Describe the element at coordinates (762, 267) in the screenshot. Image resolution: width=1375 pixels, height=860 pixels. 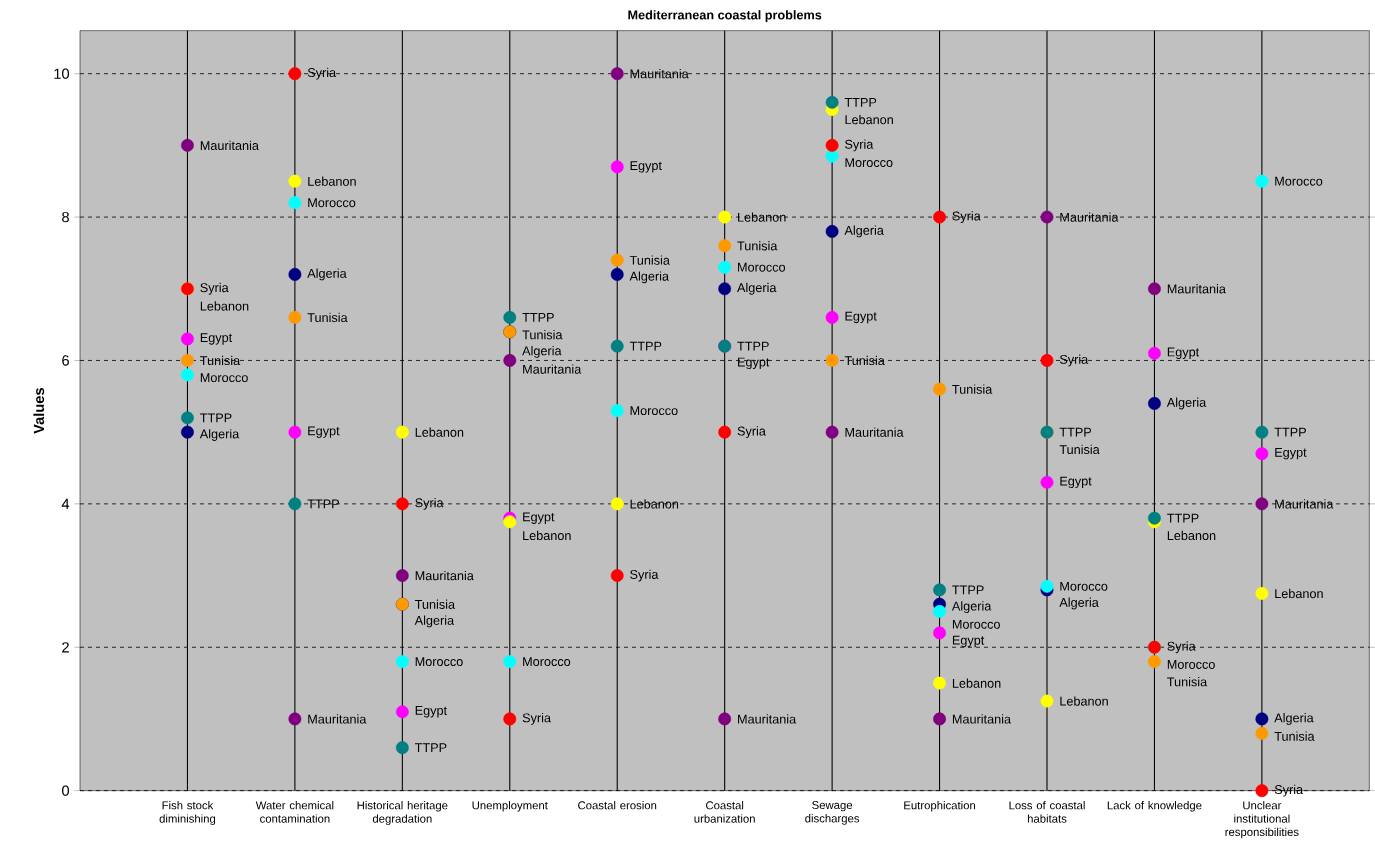
I see `series-label: Morocco` at that location.